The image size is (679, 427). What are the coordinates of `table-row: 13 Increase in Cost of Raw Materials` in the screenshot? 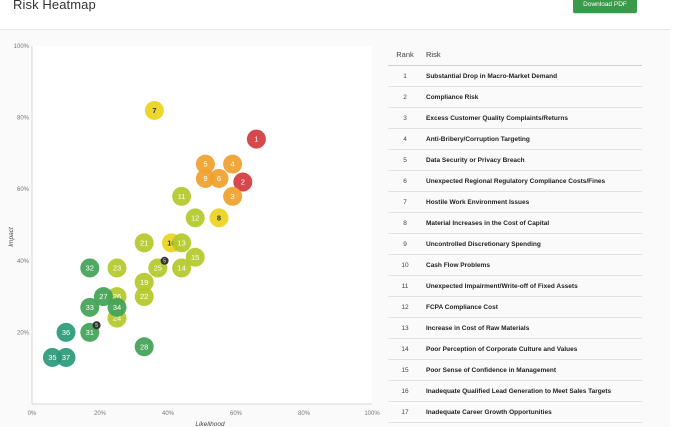 It's located at (515, 328).